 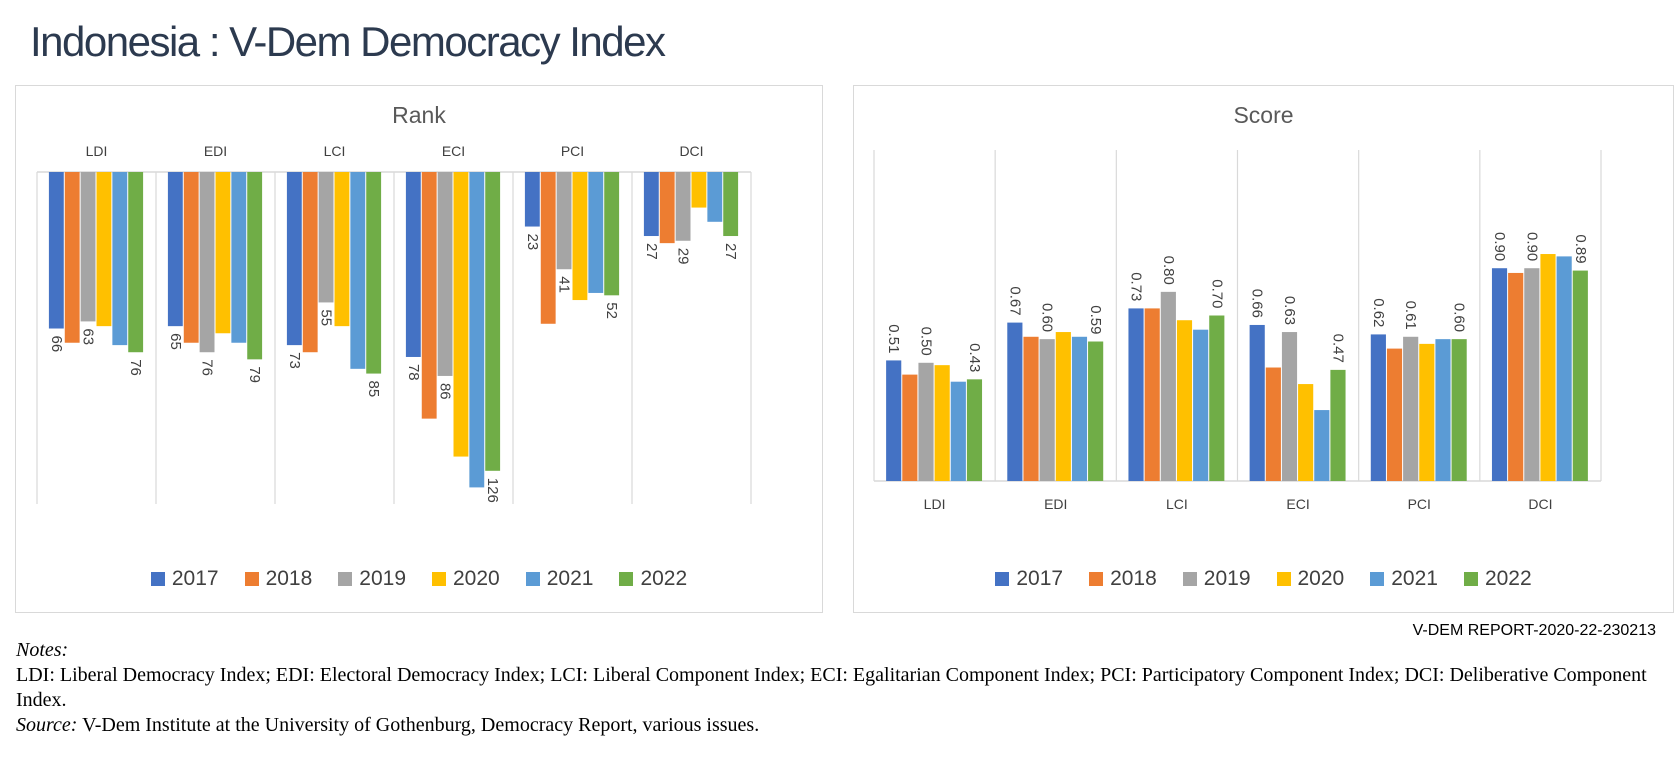 I want to click on legend-label-2017: 2017, so click(x=1040, y=578).